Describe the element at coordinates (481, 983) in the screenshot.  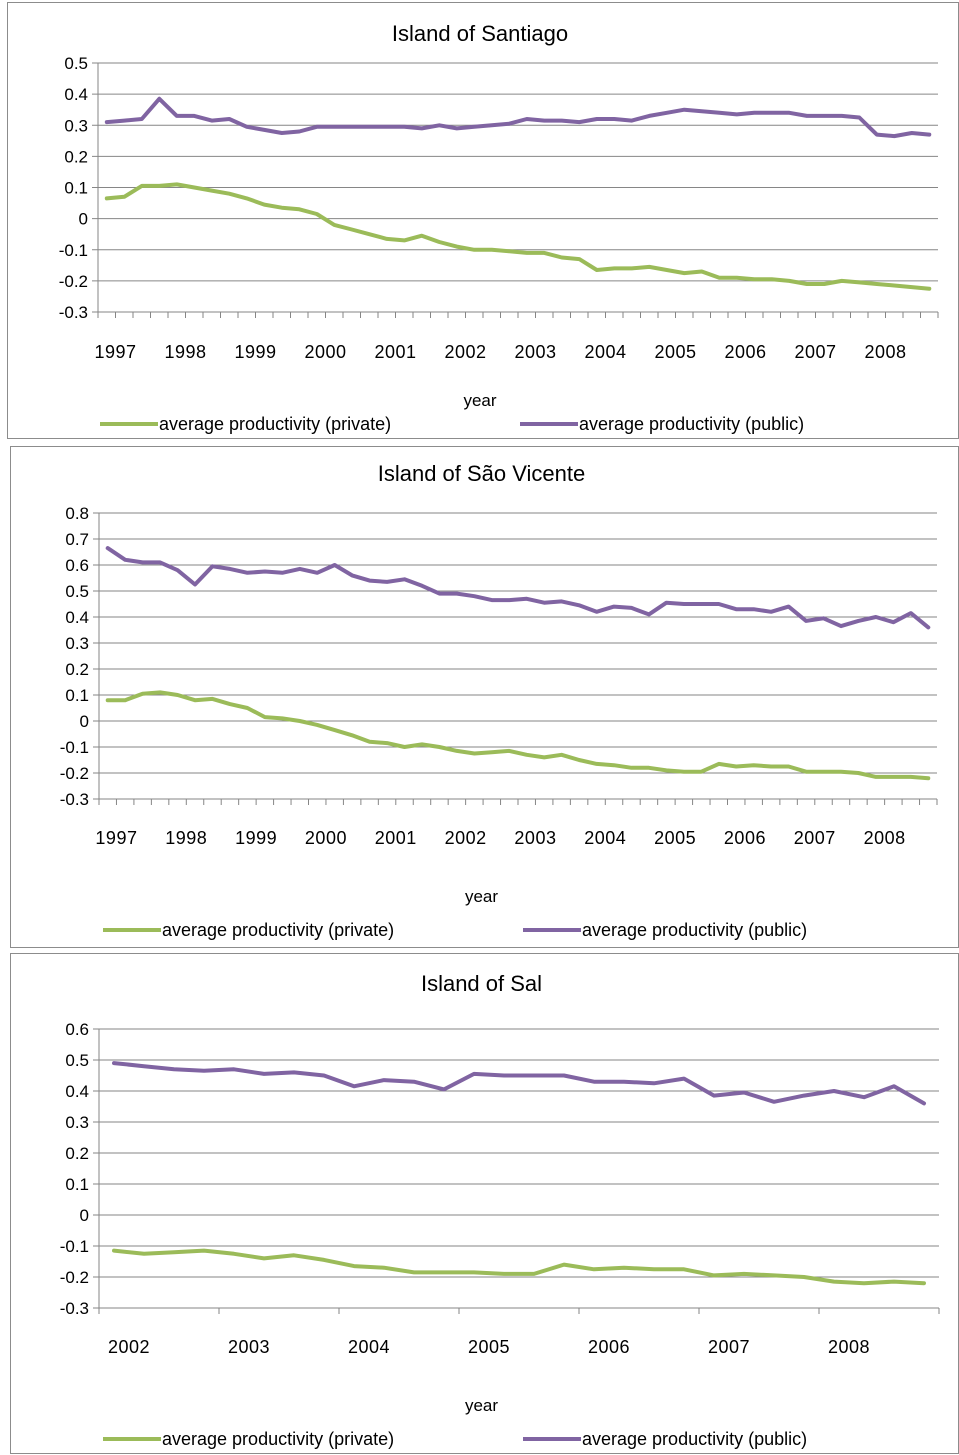
I see `chart-title: Island of Sal` at that location.